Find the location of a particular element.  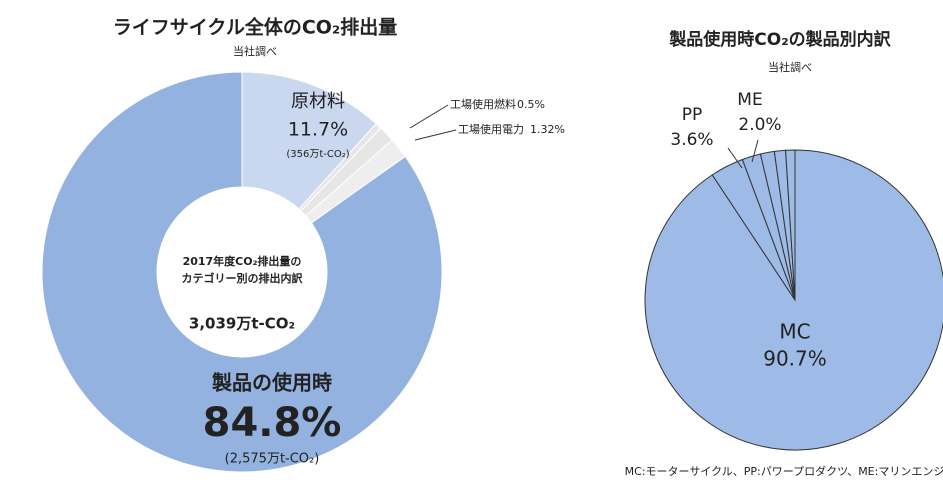

footnote: MC:モーターサイクル、PP:パワープロダクツ、ME:マリンエンジン is located at coordinates (784, 471).